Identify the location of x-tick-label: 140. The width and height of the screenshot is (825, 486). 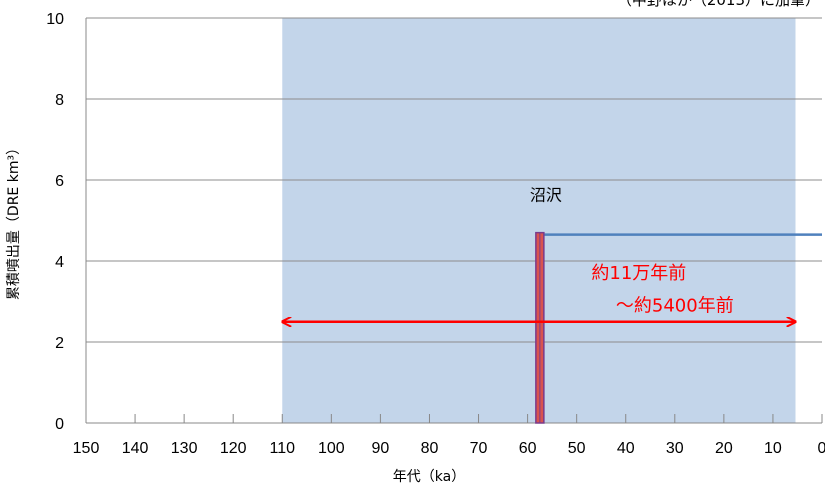
(135, 448).